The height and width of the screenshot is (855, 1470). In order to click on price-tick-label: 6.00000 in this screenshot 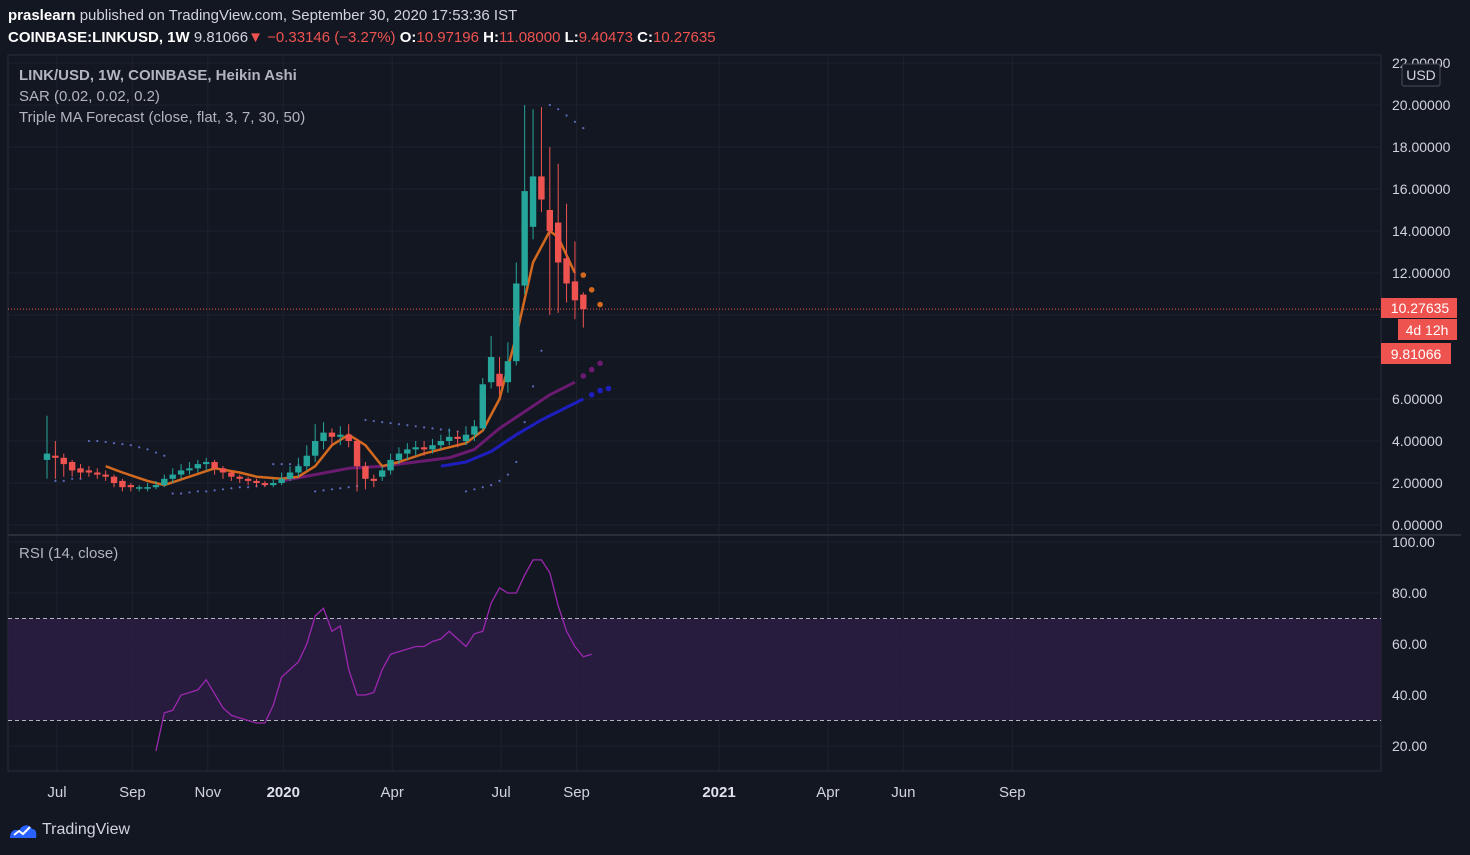, I will do `click(1417, 399)`.